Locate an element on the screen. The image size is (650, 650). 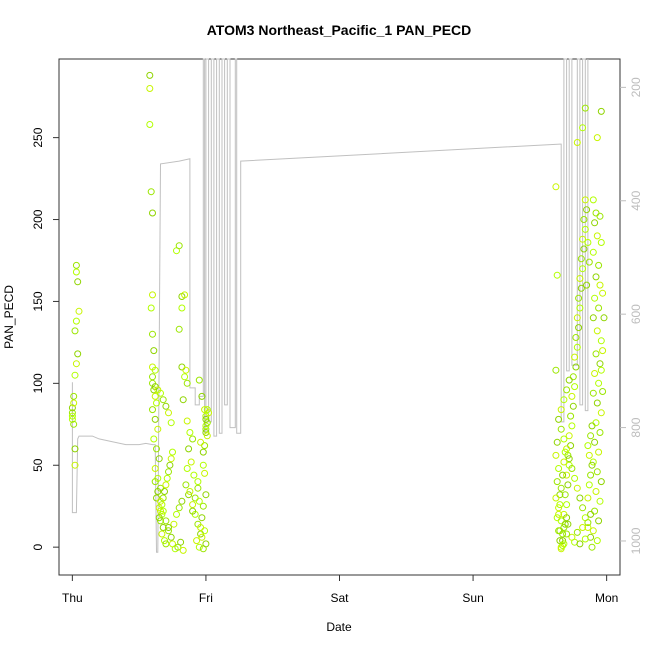
y2-tick-label: 1000 is located at coordinates (636, 540).